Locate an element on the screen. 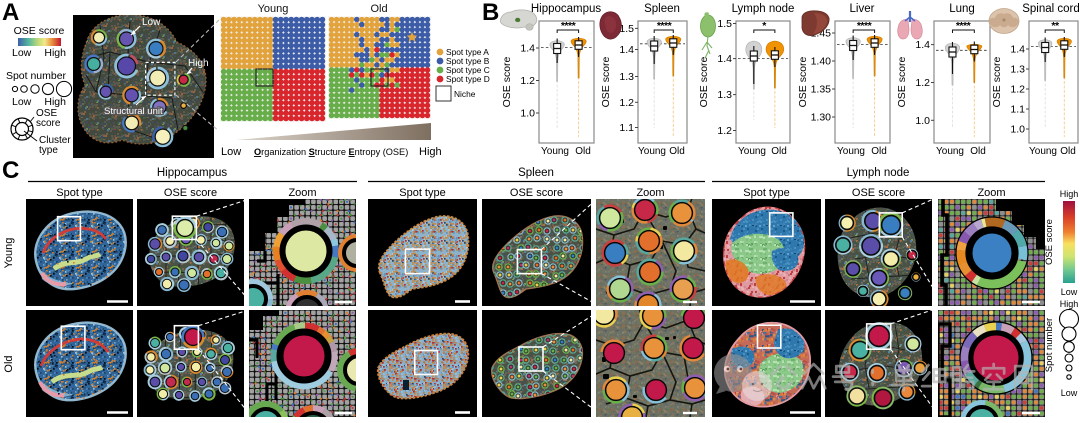 The width and height of the screenshot is (1080, 423). svg-text: C is located at coordinates (10, 170).